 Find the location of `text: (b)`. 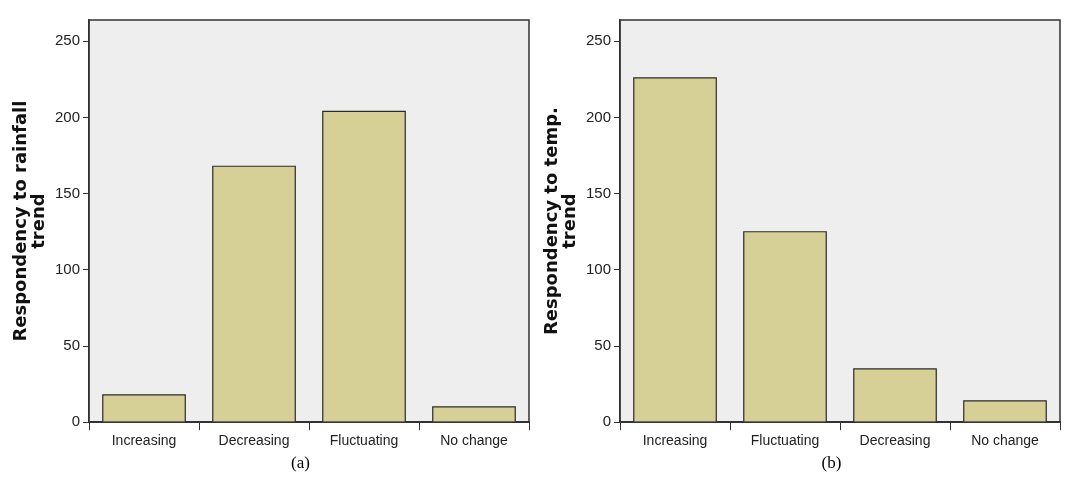

text: (b) is located at coordinates (831, 463).